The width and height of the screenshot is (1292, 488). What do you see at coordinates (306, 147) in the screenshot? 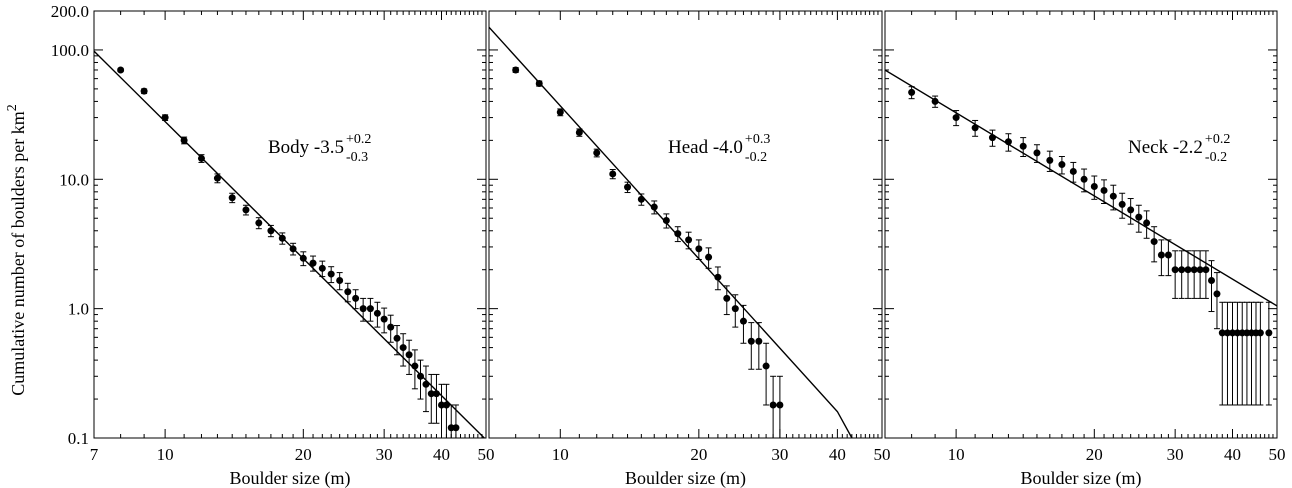
I see `panel-label: Body -3.5` at bounding box center [306, 147].